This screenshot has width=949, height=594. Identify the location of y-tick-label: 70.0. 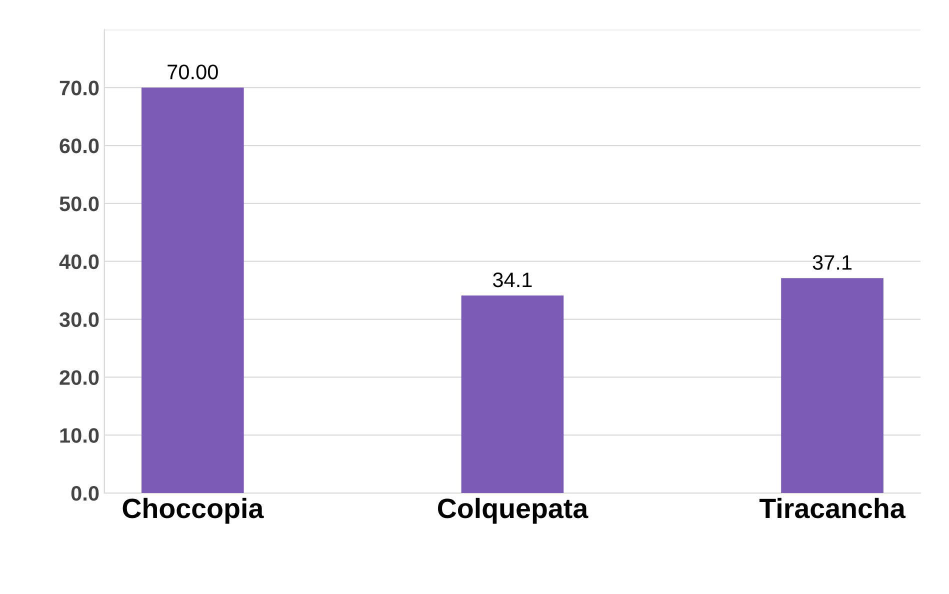
(79, 88).